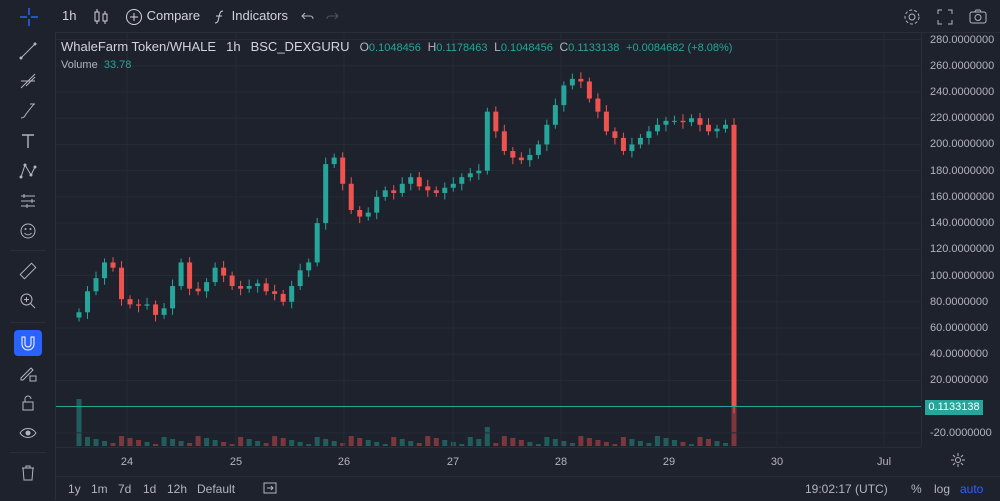 The width and height of the screenshot is (1000, 501). Describe the element at coordinates (959, 380) in the screenshot. I see `price-tick: 20.0000000` at that location.